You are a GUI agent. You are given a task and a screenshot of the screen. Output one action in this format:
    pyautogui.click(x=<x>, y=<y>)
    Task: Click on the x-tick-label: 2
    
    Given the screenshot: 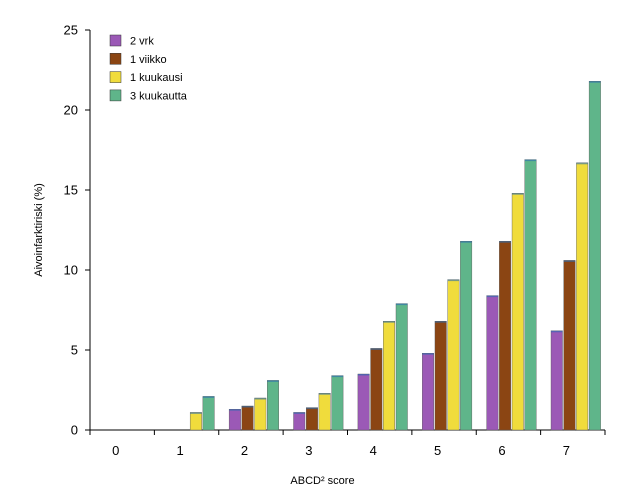 What is the action you would take?
    pyautogui.click(x=244, y=450)
    